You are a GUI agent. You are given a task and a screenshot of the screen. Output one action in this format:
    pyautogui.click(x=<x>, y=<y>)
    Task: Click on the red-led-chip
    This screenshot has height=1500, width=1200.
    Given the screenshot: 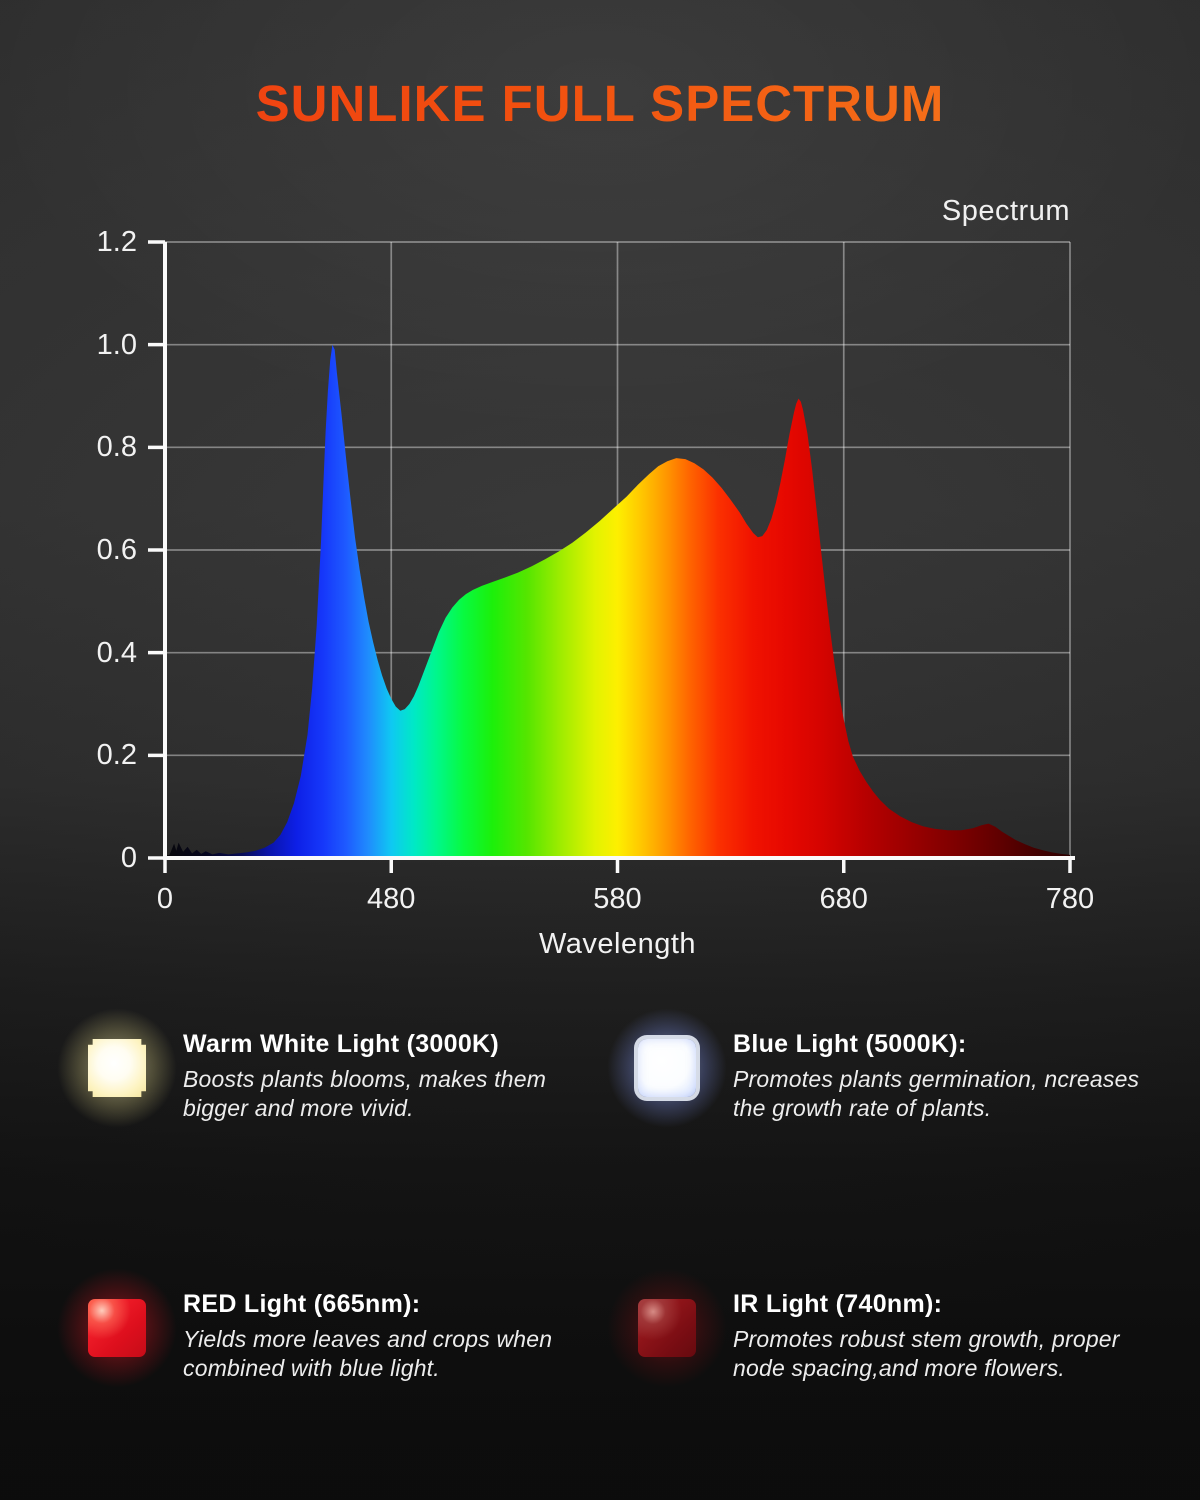 What is the action you would take?
    pyautogui.click(x=117, y=1328)
    